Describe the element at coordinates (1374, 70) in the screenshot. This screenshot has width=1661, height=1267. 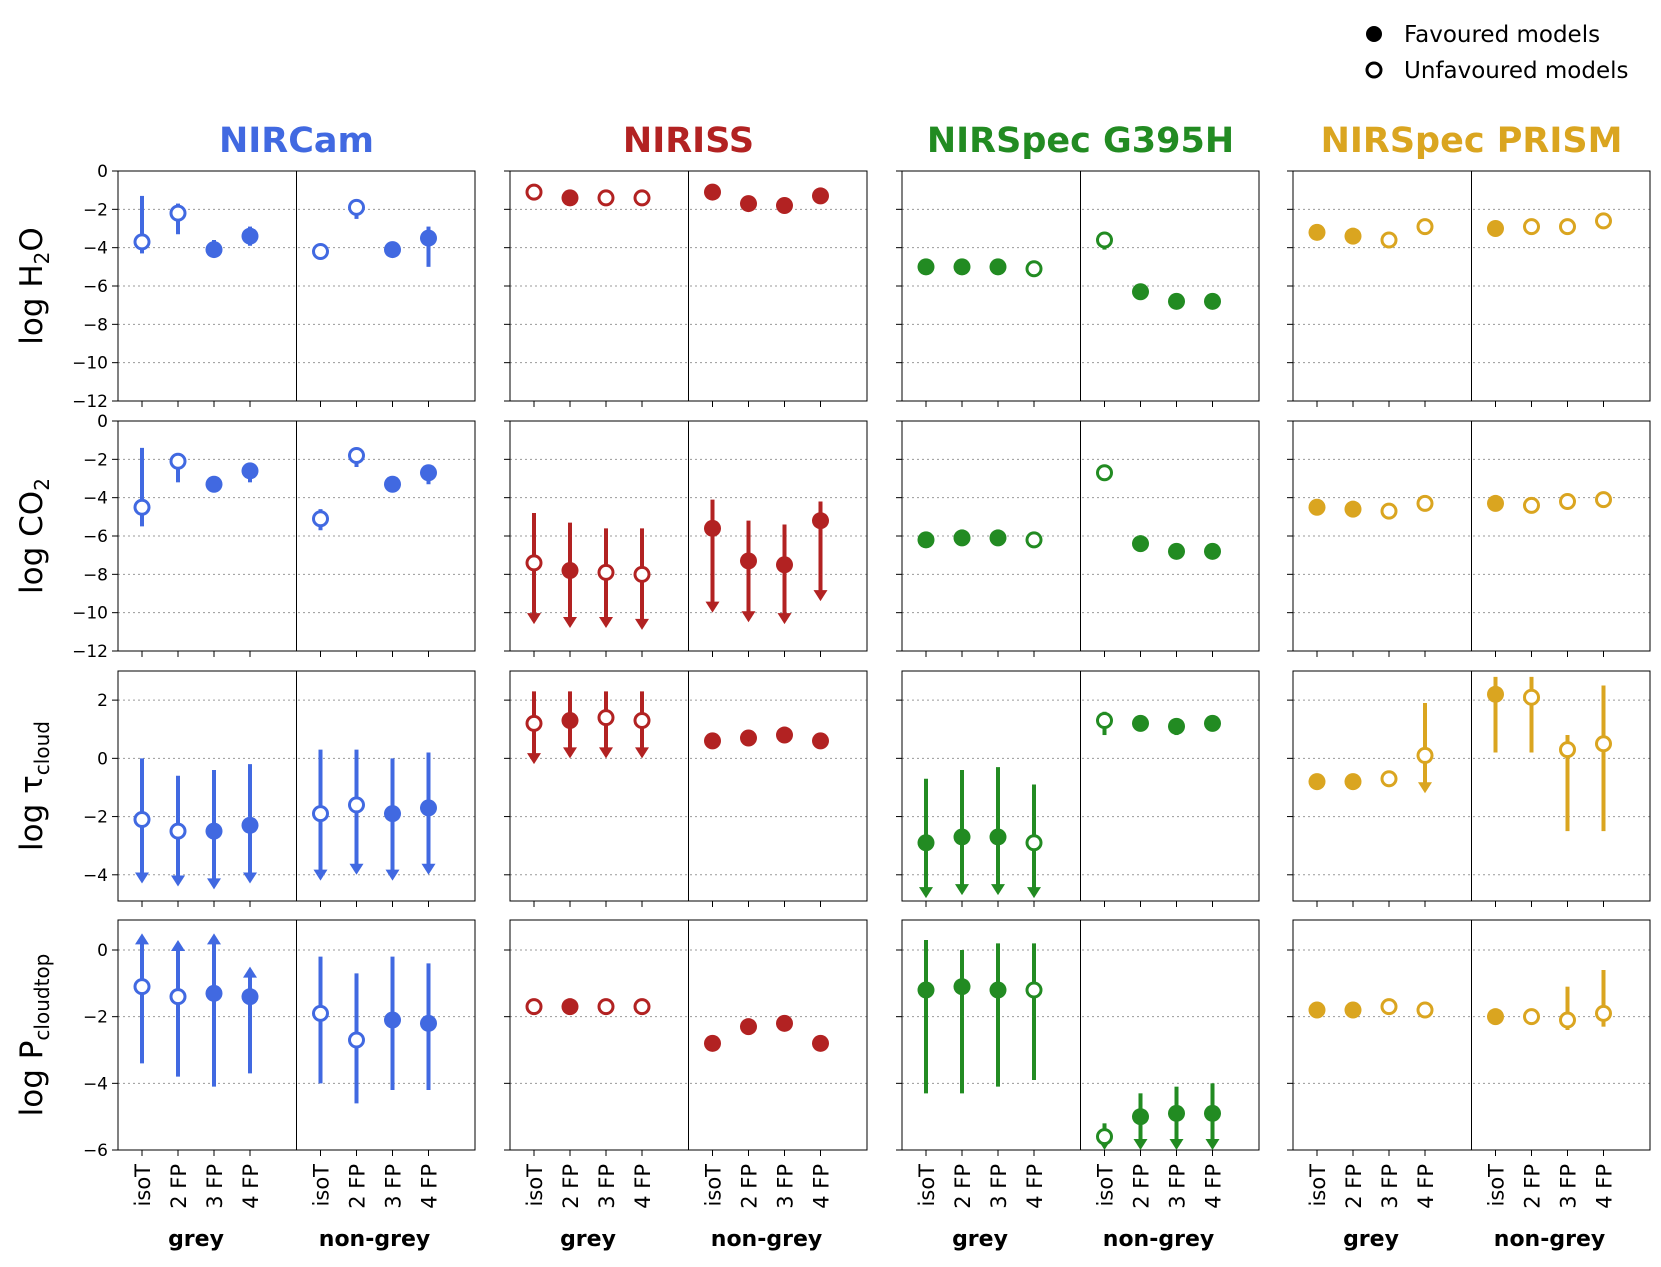
I see `legend-marker-unfavoured` at that location.